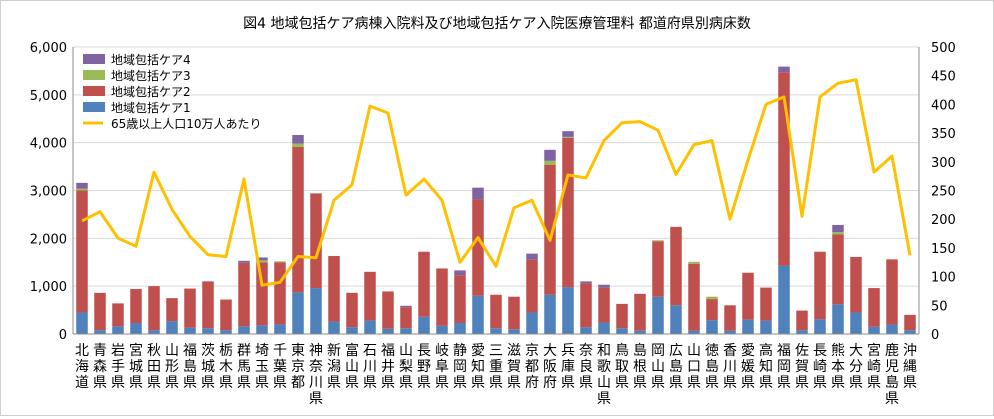 This screenshot has height=419, width=994. What do you see at coordinates (244, 367) in the screenshot?
I see `category-label: 群馬県` at bounding box center [244, 367].